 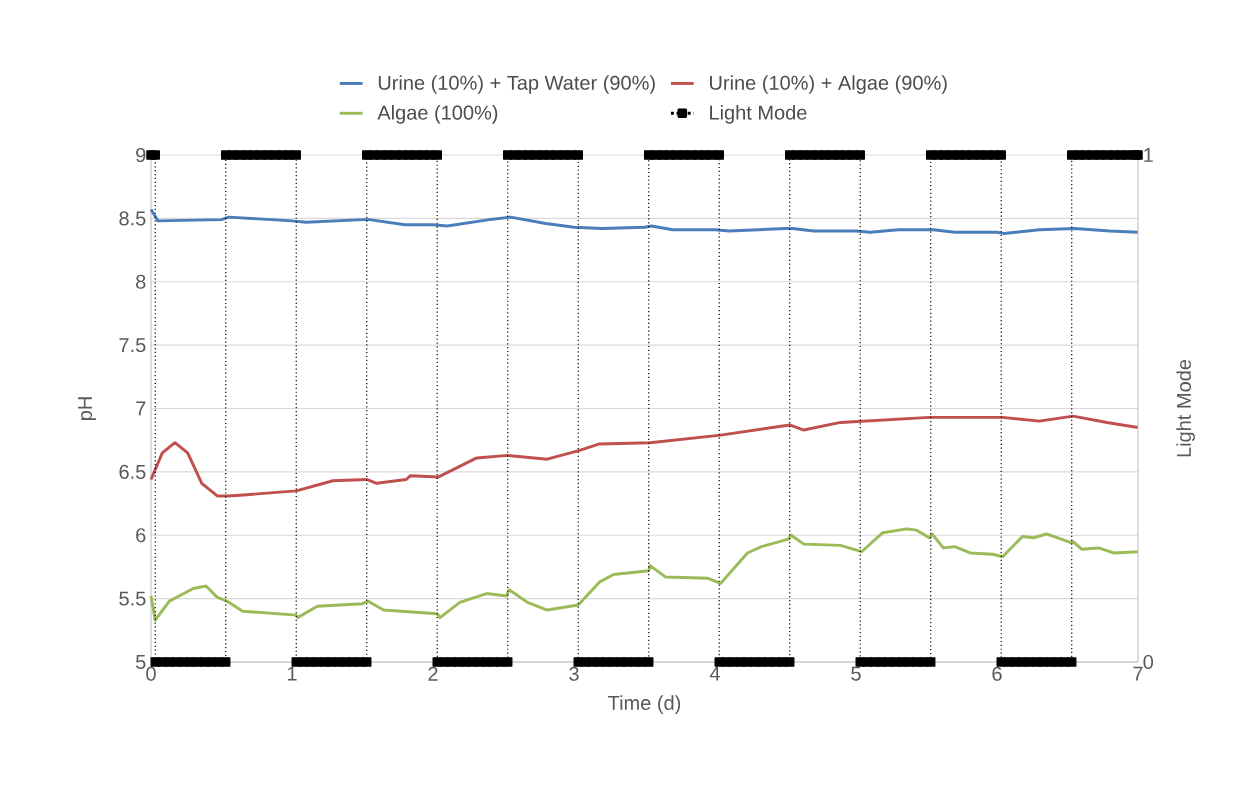 What do you see at coordinates (141, 535) in the screenshot?
I see `y-tick-label: 6` at bounding box center [141, 535].